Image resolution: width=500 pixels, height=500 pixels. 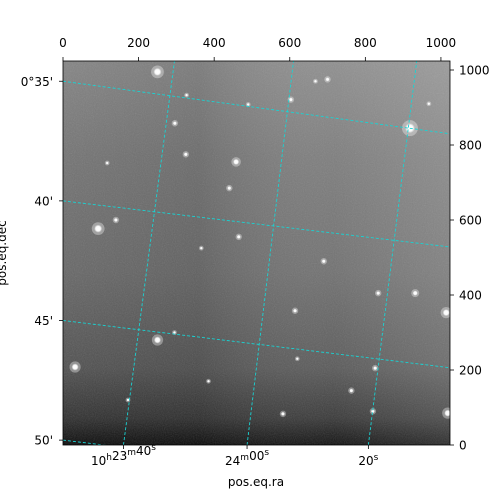 What do you see at coordinates (470, 221) in the screenshot?
I see `right-tick-label: 600` at bounding box center [470, 221].